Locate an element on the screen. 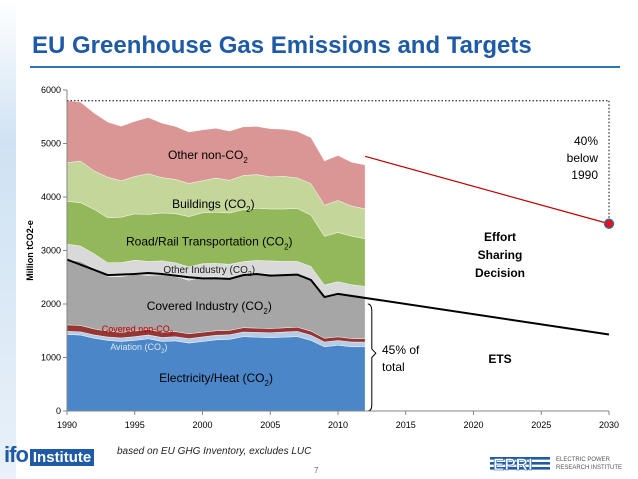 The height and width of the screenshot is (479, 638). effort-sharing-label: Decision is located at coordinates (500, 273).